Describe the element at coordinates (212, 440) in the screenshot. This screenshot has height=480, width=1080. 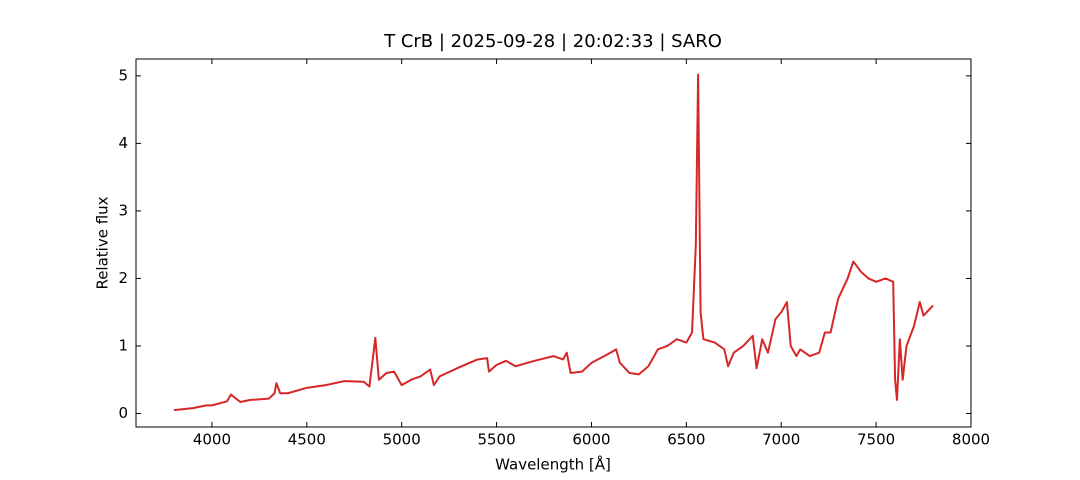
I see `x-tick-label: 4000` at that location.